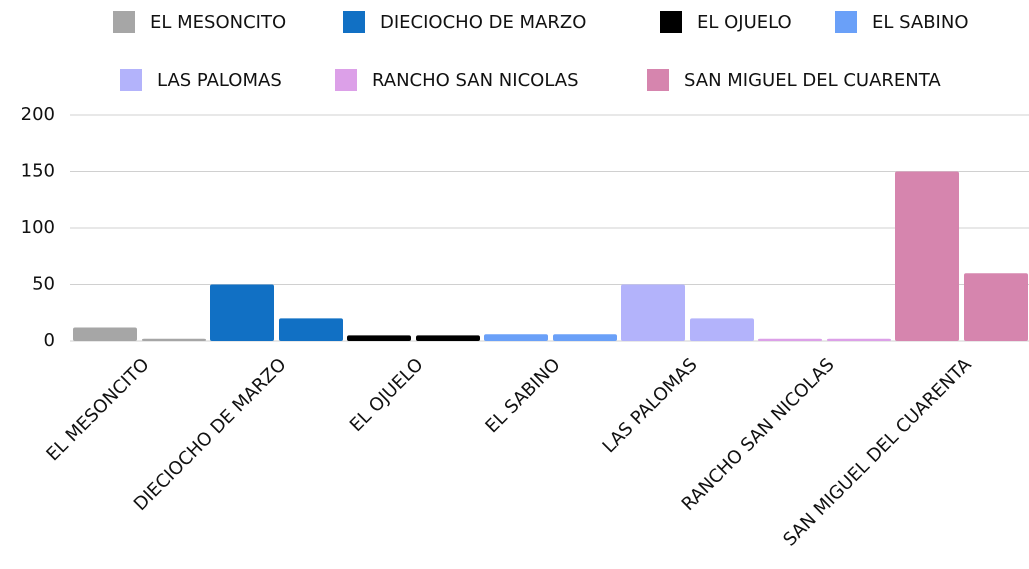 The height and width of the screenshot is (569, 1029). Describe the element at coordinates (812, 80) in the screenshot. I see `legend-label: SAN MIGUEL DEL CUARENTA` at that location.